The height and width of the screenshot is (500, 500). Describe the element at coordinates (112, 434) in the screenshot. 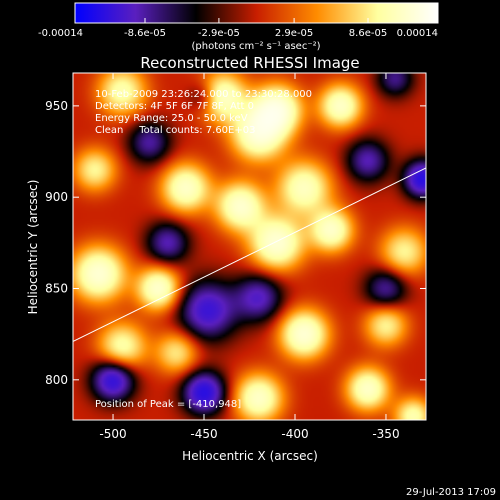

I see `x-tick-label: -500` at that location.